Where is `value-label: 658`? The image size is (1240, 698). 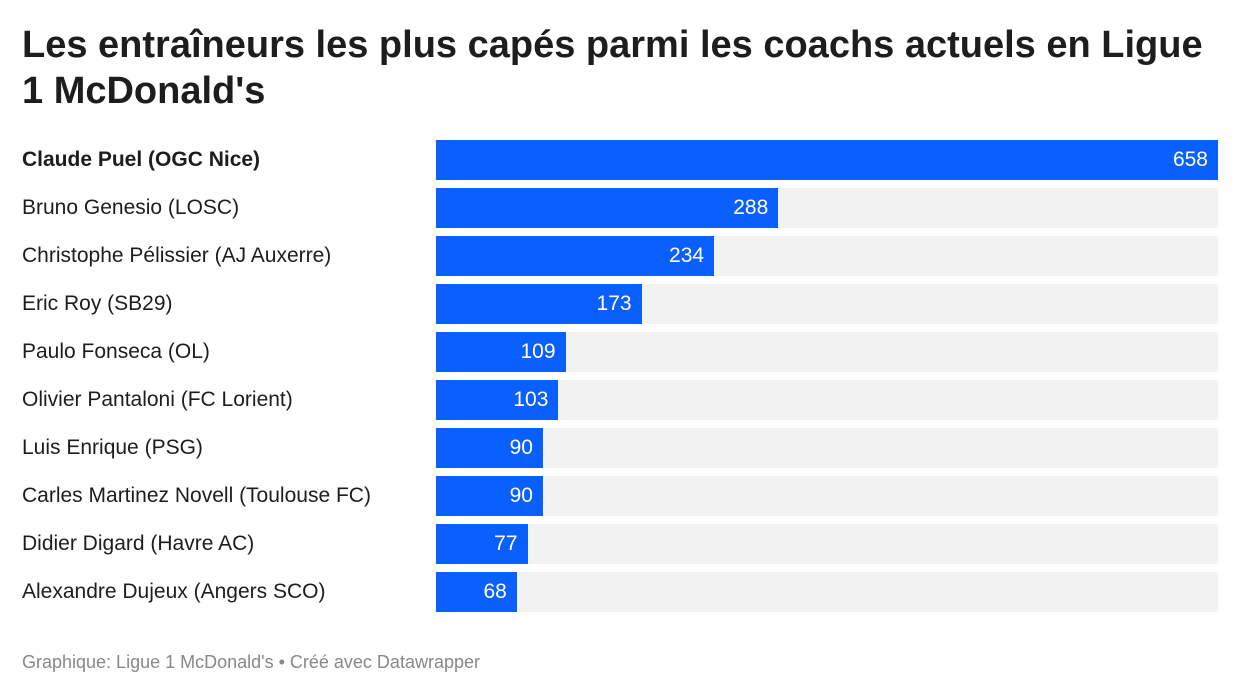 value-label: 658 is located at coordinates (1190, 159).